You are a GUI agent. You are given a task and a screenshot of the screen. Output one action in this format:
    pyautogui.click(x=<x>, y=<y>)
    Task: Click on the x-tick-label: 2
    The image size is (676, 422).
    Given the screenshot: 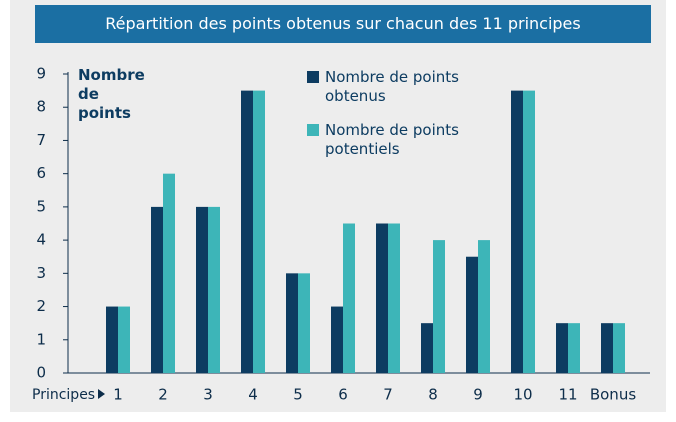 What is the action you would take?
    pyautogui.click(x=163, y=395)
    